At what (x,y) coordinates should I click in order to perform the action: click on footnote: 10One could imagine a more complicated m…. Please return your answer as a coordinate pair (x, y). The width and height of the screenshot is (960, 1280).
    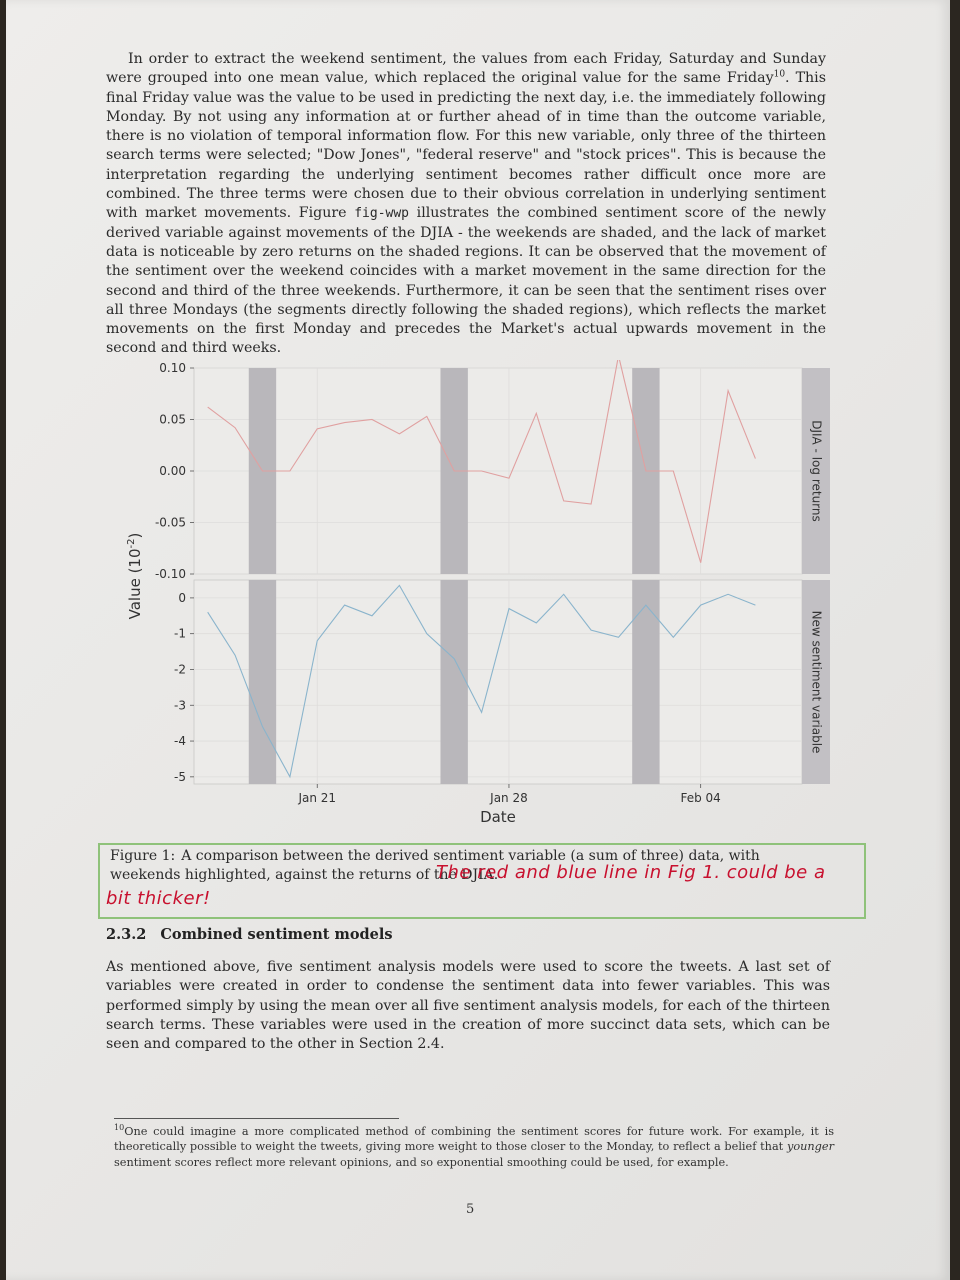
    Looking at the image, I should click on (474, 1147).